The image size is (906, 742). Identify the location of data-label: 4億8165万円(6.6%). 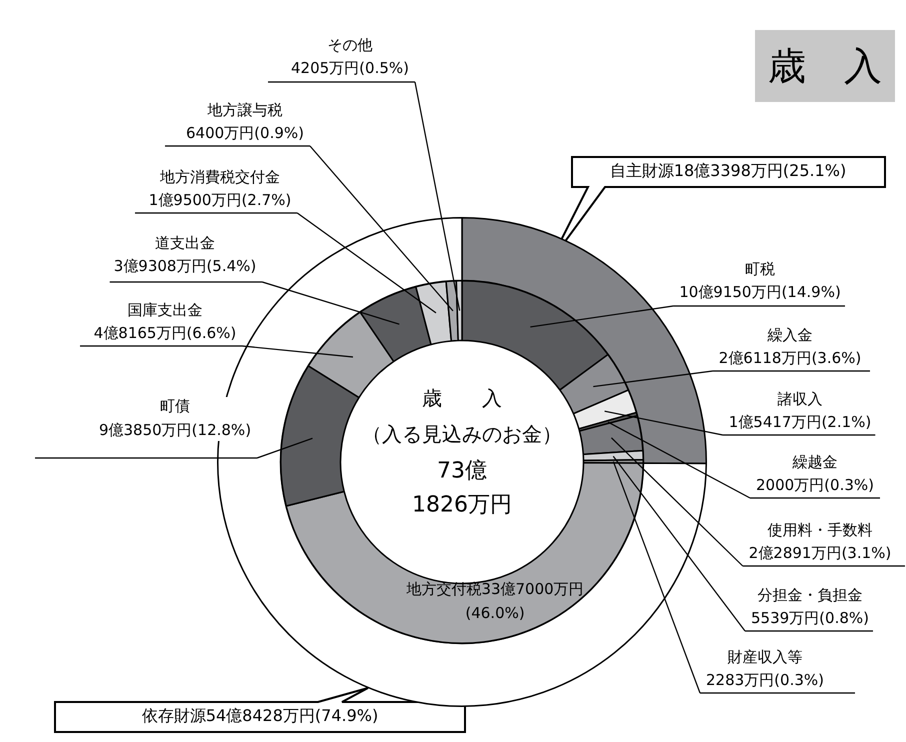
(165, 333).